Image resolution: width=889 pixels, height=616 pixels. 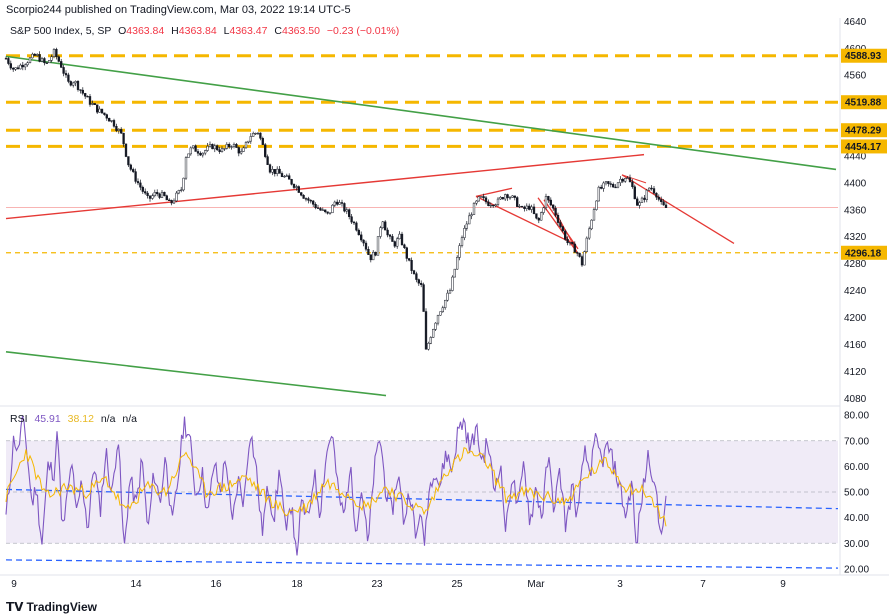 What do you see at coordinates (197, 31) in the screenshot?
I see `high-value: 4363.84` at bounding box center [197, 31].